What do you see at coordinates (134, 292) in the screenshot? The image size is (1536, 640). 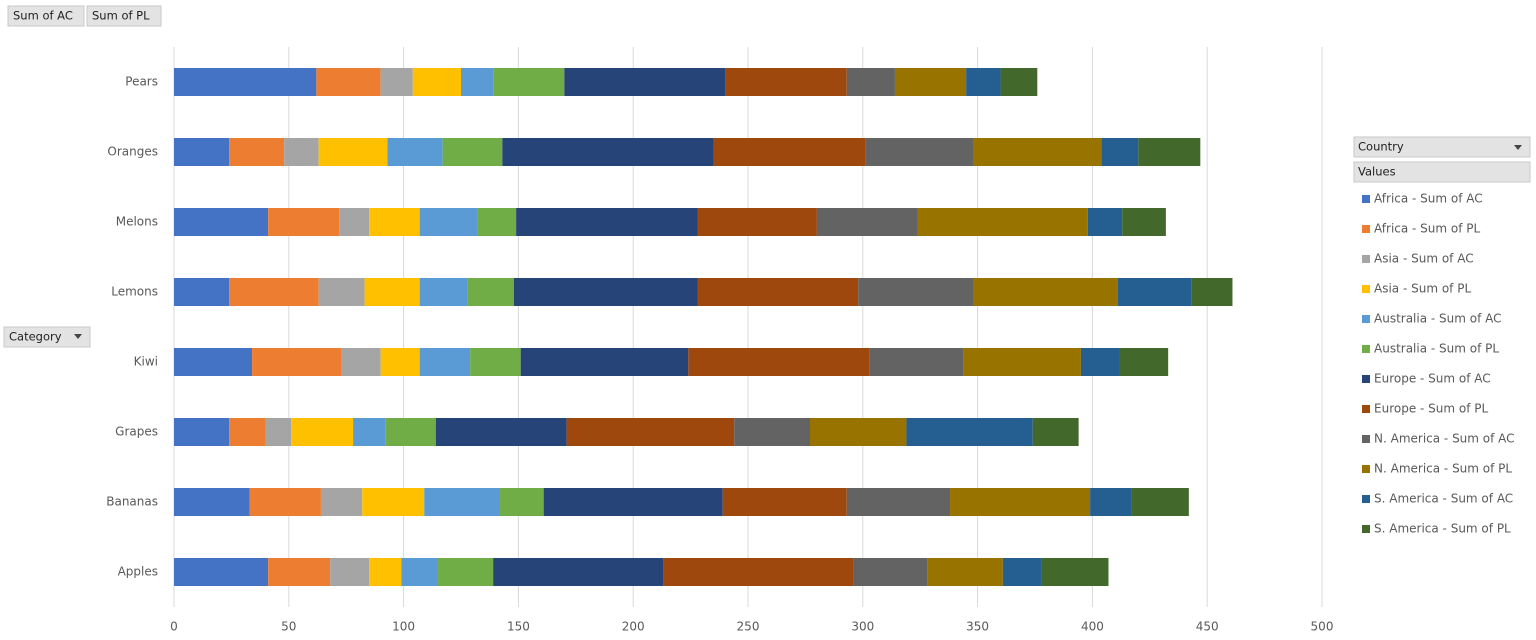 I see `y-tick-label: Lemons` at bounding box center [134, 292].